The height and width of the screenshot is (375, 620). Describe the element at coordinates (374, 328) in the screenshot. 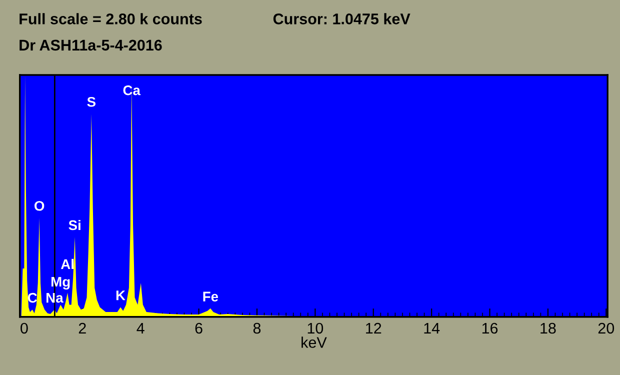

I see `x-tick-label: 12` at that location.